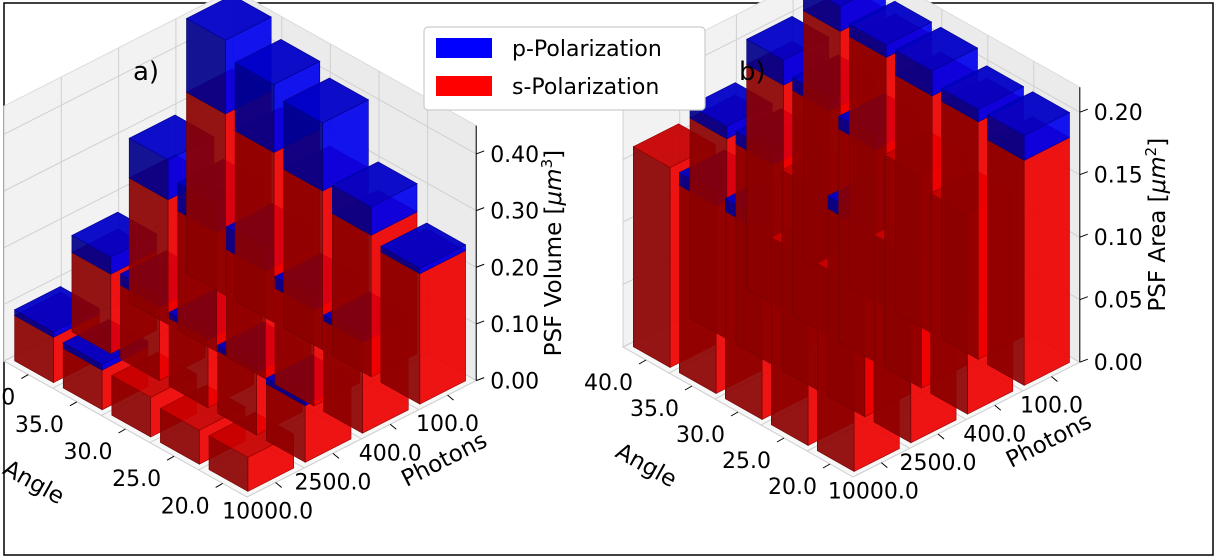 The image size is (1217, 559). I want to click on z-label-exponent: 3, so click(547, 164).